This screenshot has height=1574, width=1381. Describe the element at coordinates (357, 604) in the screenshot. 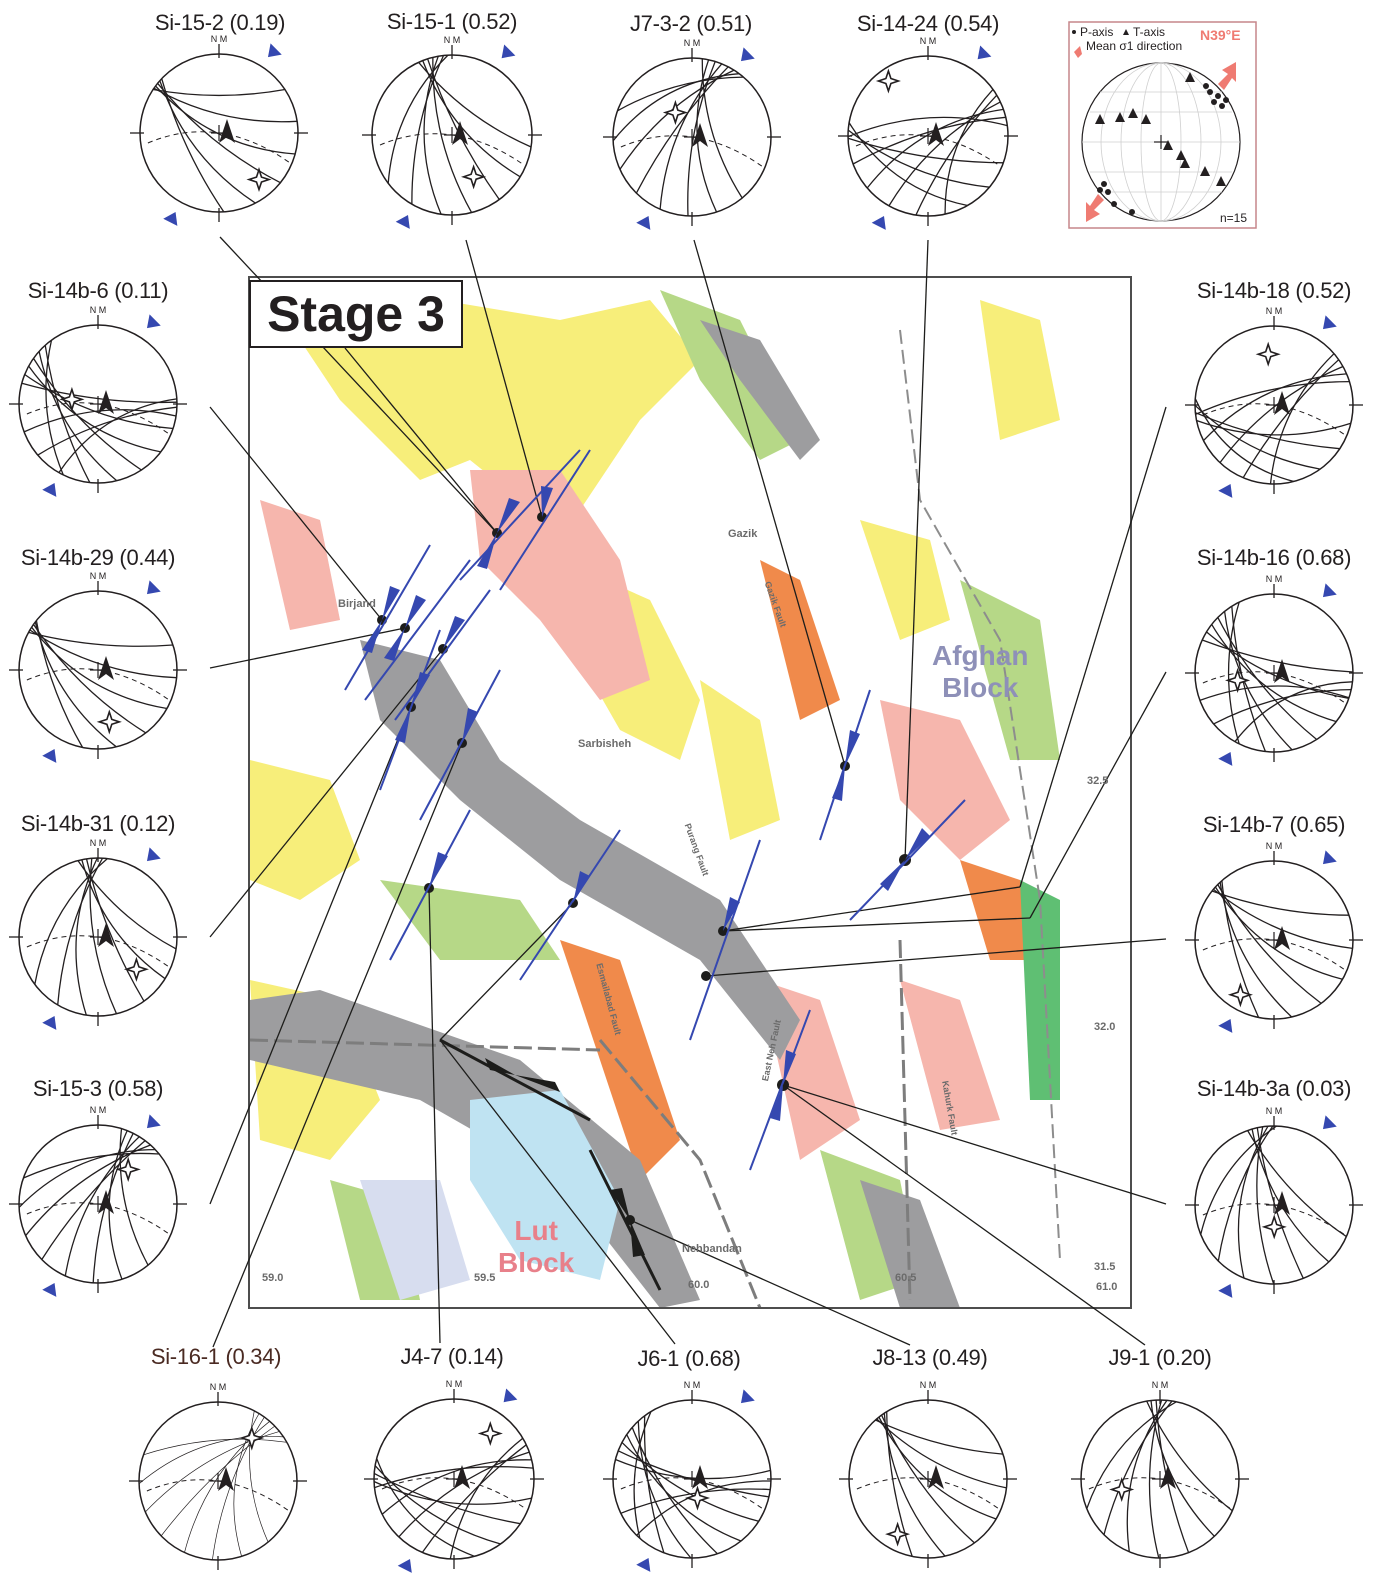

I see `town-birjand: Birjand` at that location.